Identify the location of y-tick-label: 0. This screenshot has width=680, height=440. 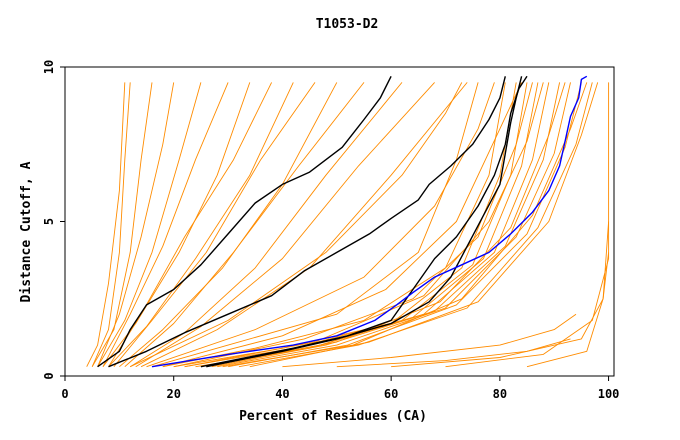
(49, 375).